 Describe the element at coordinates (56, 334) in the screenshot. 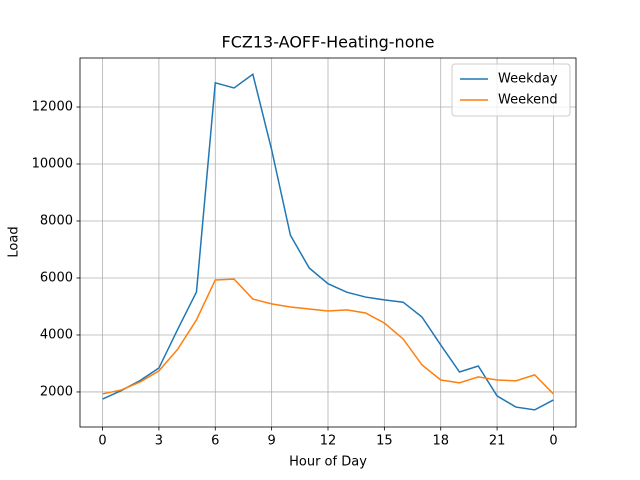

I see `y-tick-label: 4000` at that location.